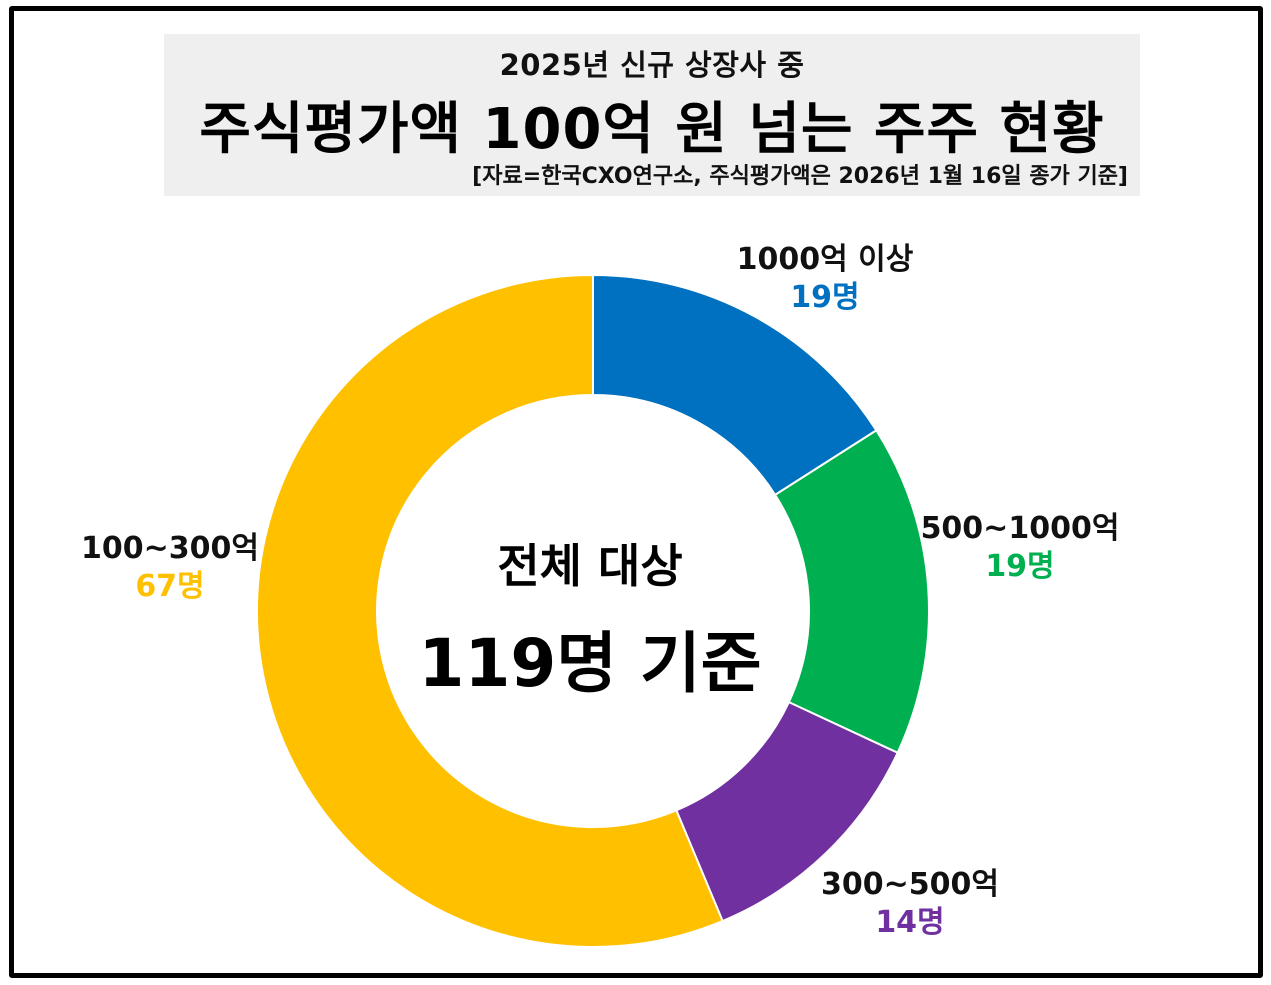 The height and width of the screenshot is (985, 1271). I want to click on label-100-300: 100~300억 67명, so click(170, 567).